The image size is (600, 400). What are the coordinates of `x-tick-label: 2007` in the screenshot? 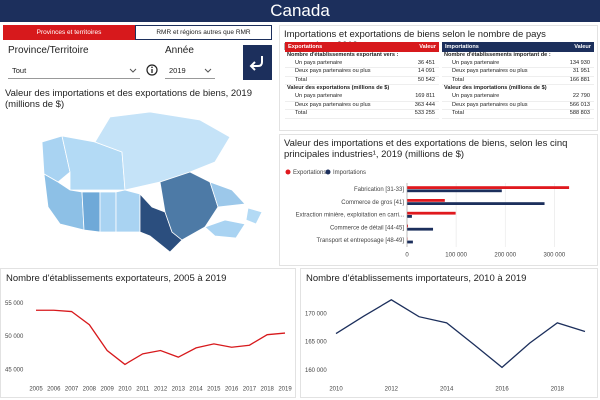 It's located at (72, 390).